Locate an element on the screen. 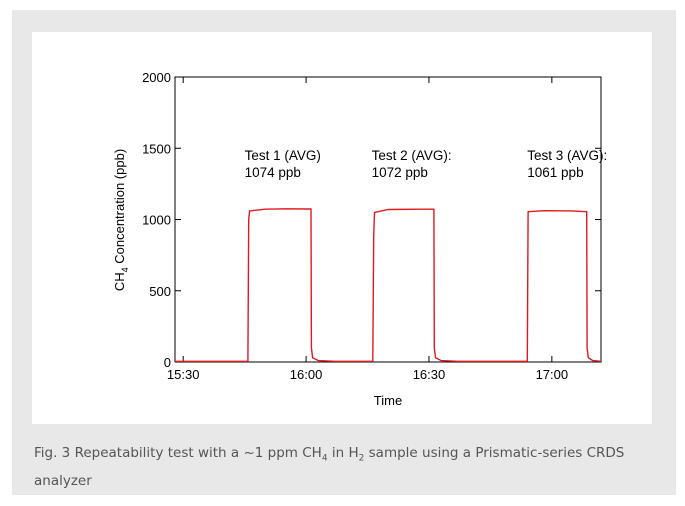 The image size is (685, 506). y-tick-label: 1500 is located at coordinates (156, 148).